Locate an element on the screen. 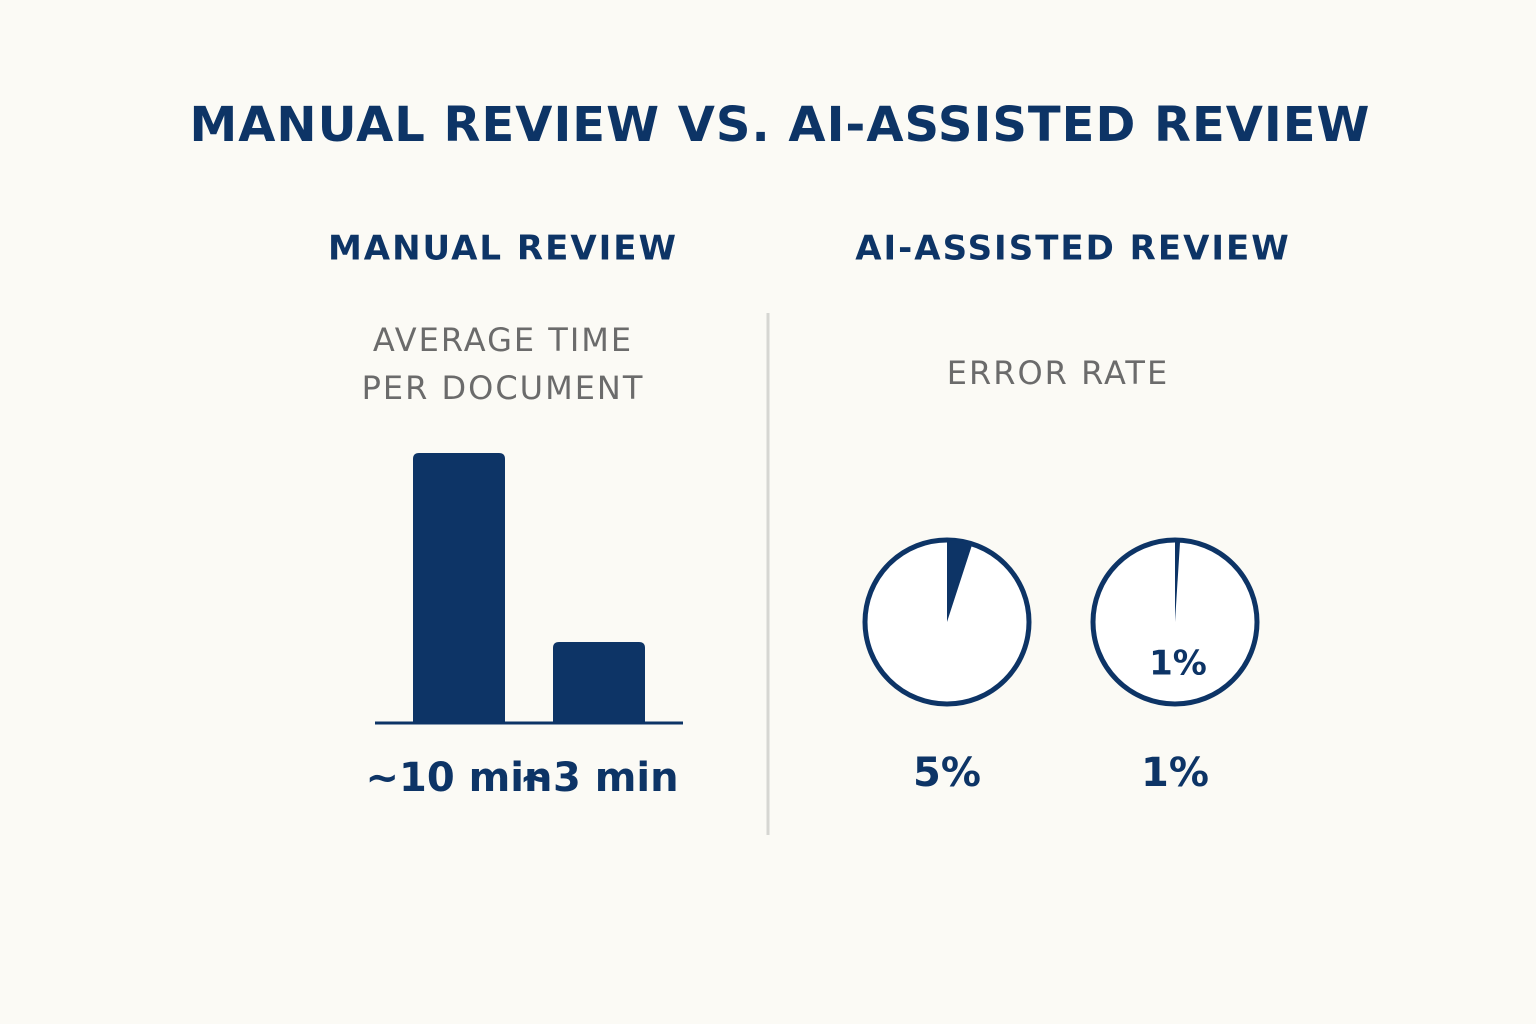 This screenshot has height=1024, width=1536. value-label: ~10 min is located at coordinates (459, 778).